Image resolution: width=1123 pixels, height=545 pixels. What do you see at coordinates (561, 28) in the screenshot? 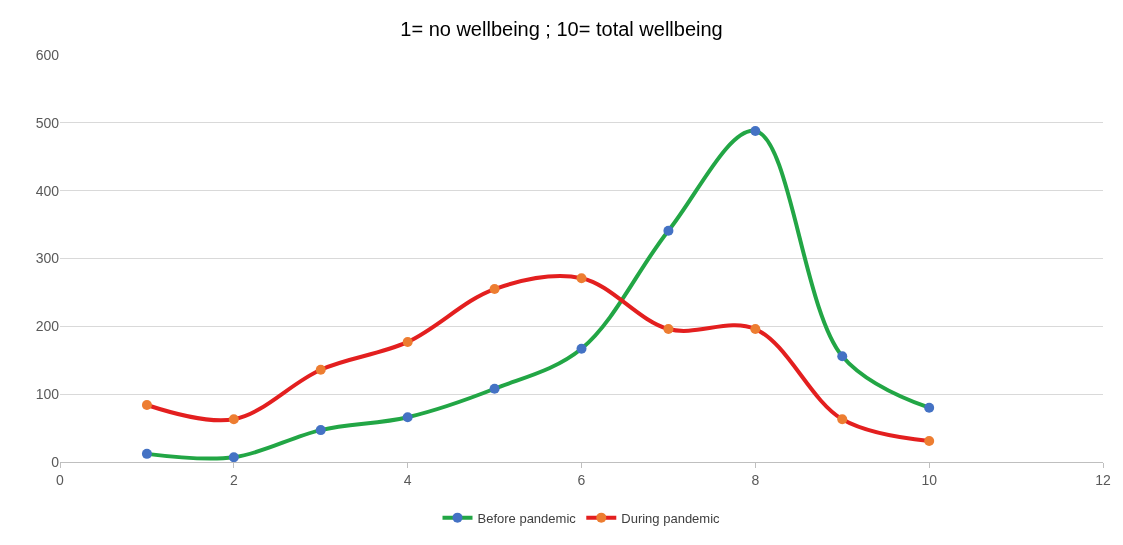
I see `chart-title: 1= no wellbeing ; 10= total wellbeing` at bounding box center [561, 28].